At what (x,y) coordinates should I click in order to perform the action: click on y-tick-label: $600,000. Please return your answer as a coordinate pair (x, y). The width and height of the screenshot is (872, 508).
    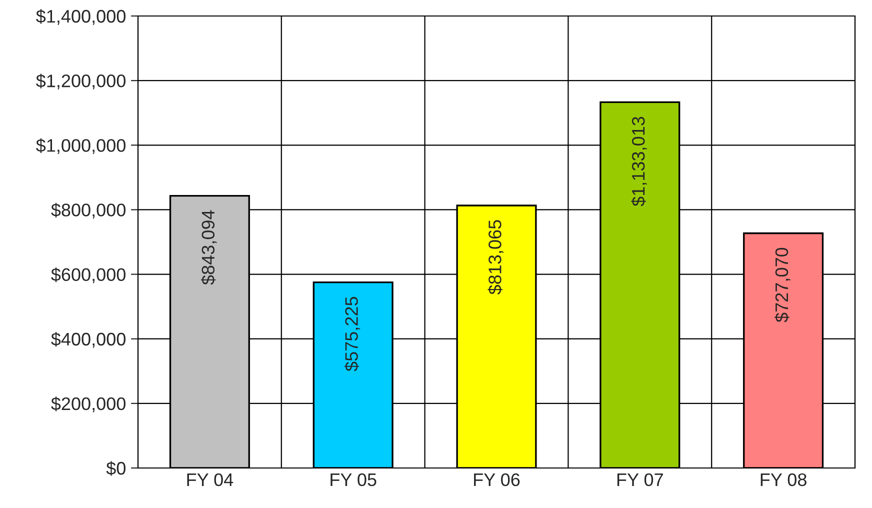
    Looking at the image, I should click on (88, 275).